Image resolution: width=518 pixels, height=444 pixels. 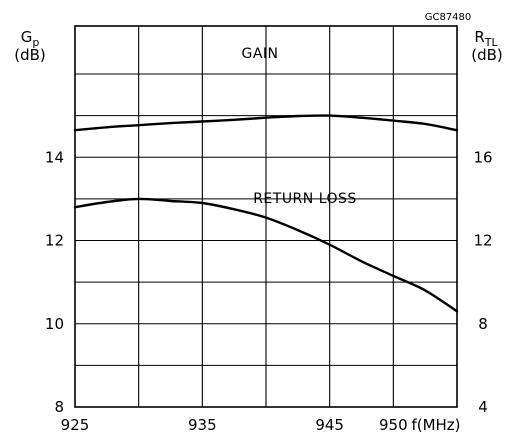 I want to click on figure-code: GC87480, so click(x=448, y=17).